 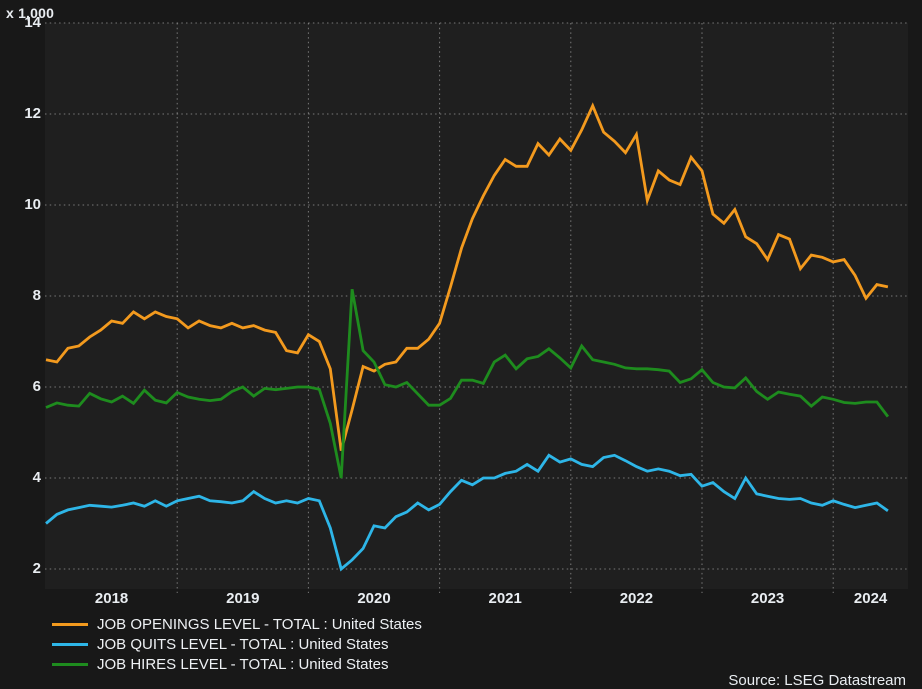 I want to click on x-tick-label: 2020, so click(x=374, y=598).